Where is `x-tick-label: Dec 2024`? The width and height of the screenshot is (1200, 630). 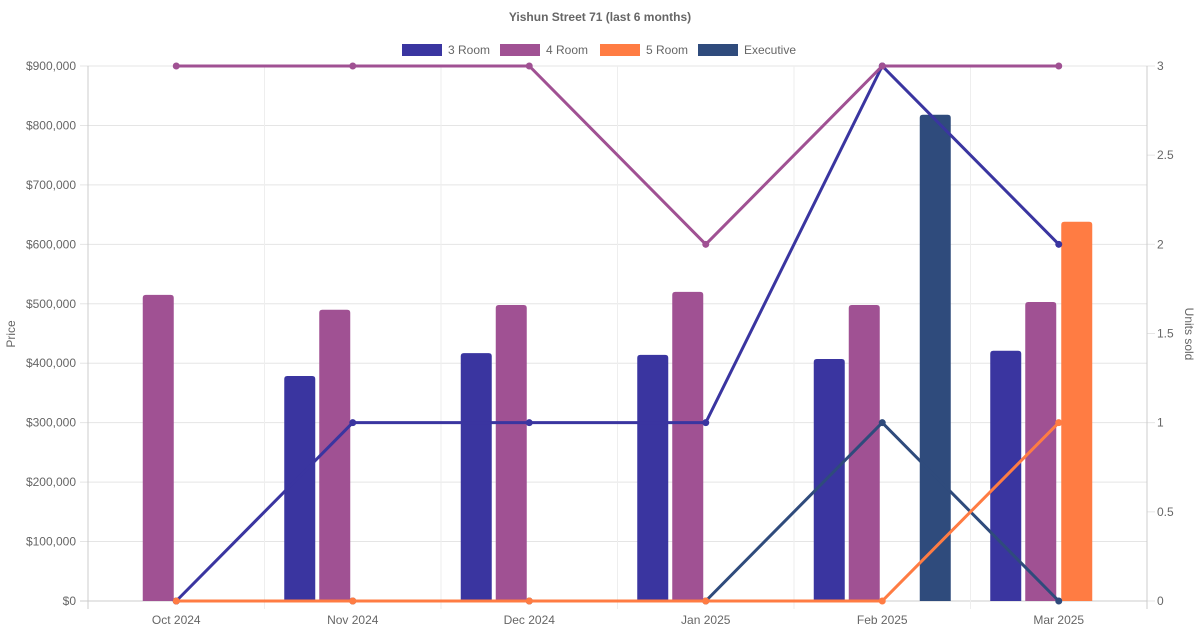 x-tick-label: Dec 2024 is located at coordinates (530, 620).